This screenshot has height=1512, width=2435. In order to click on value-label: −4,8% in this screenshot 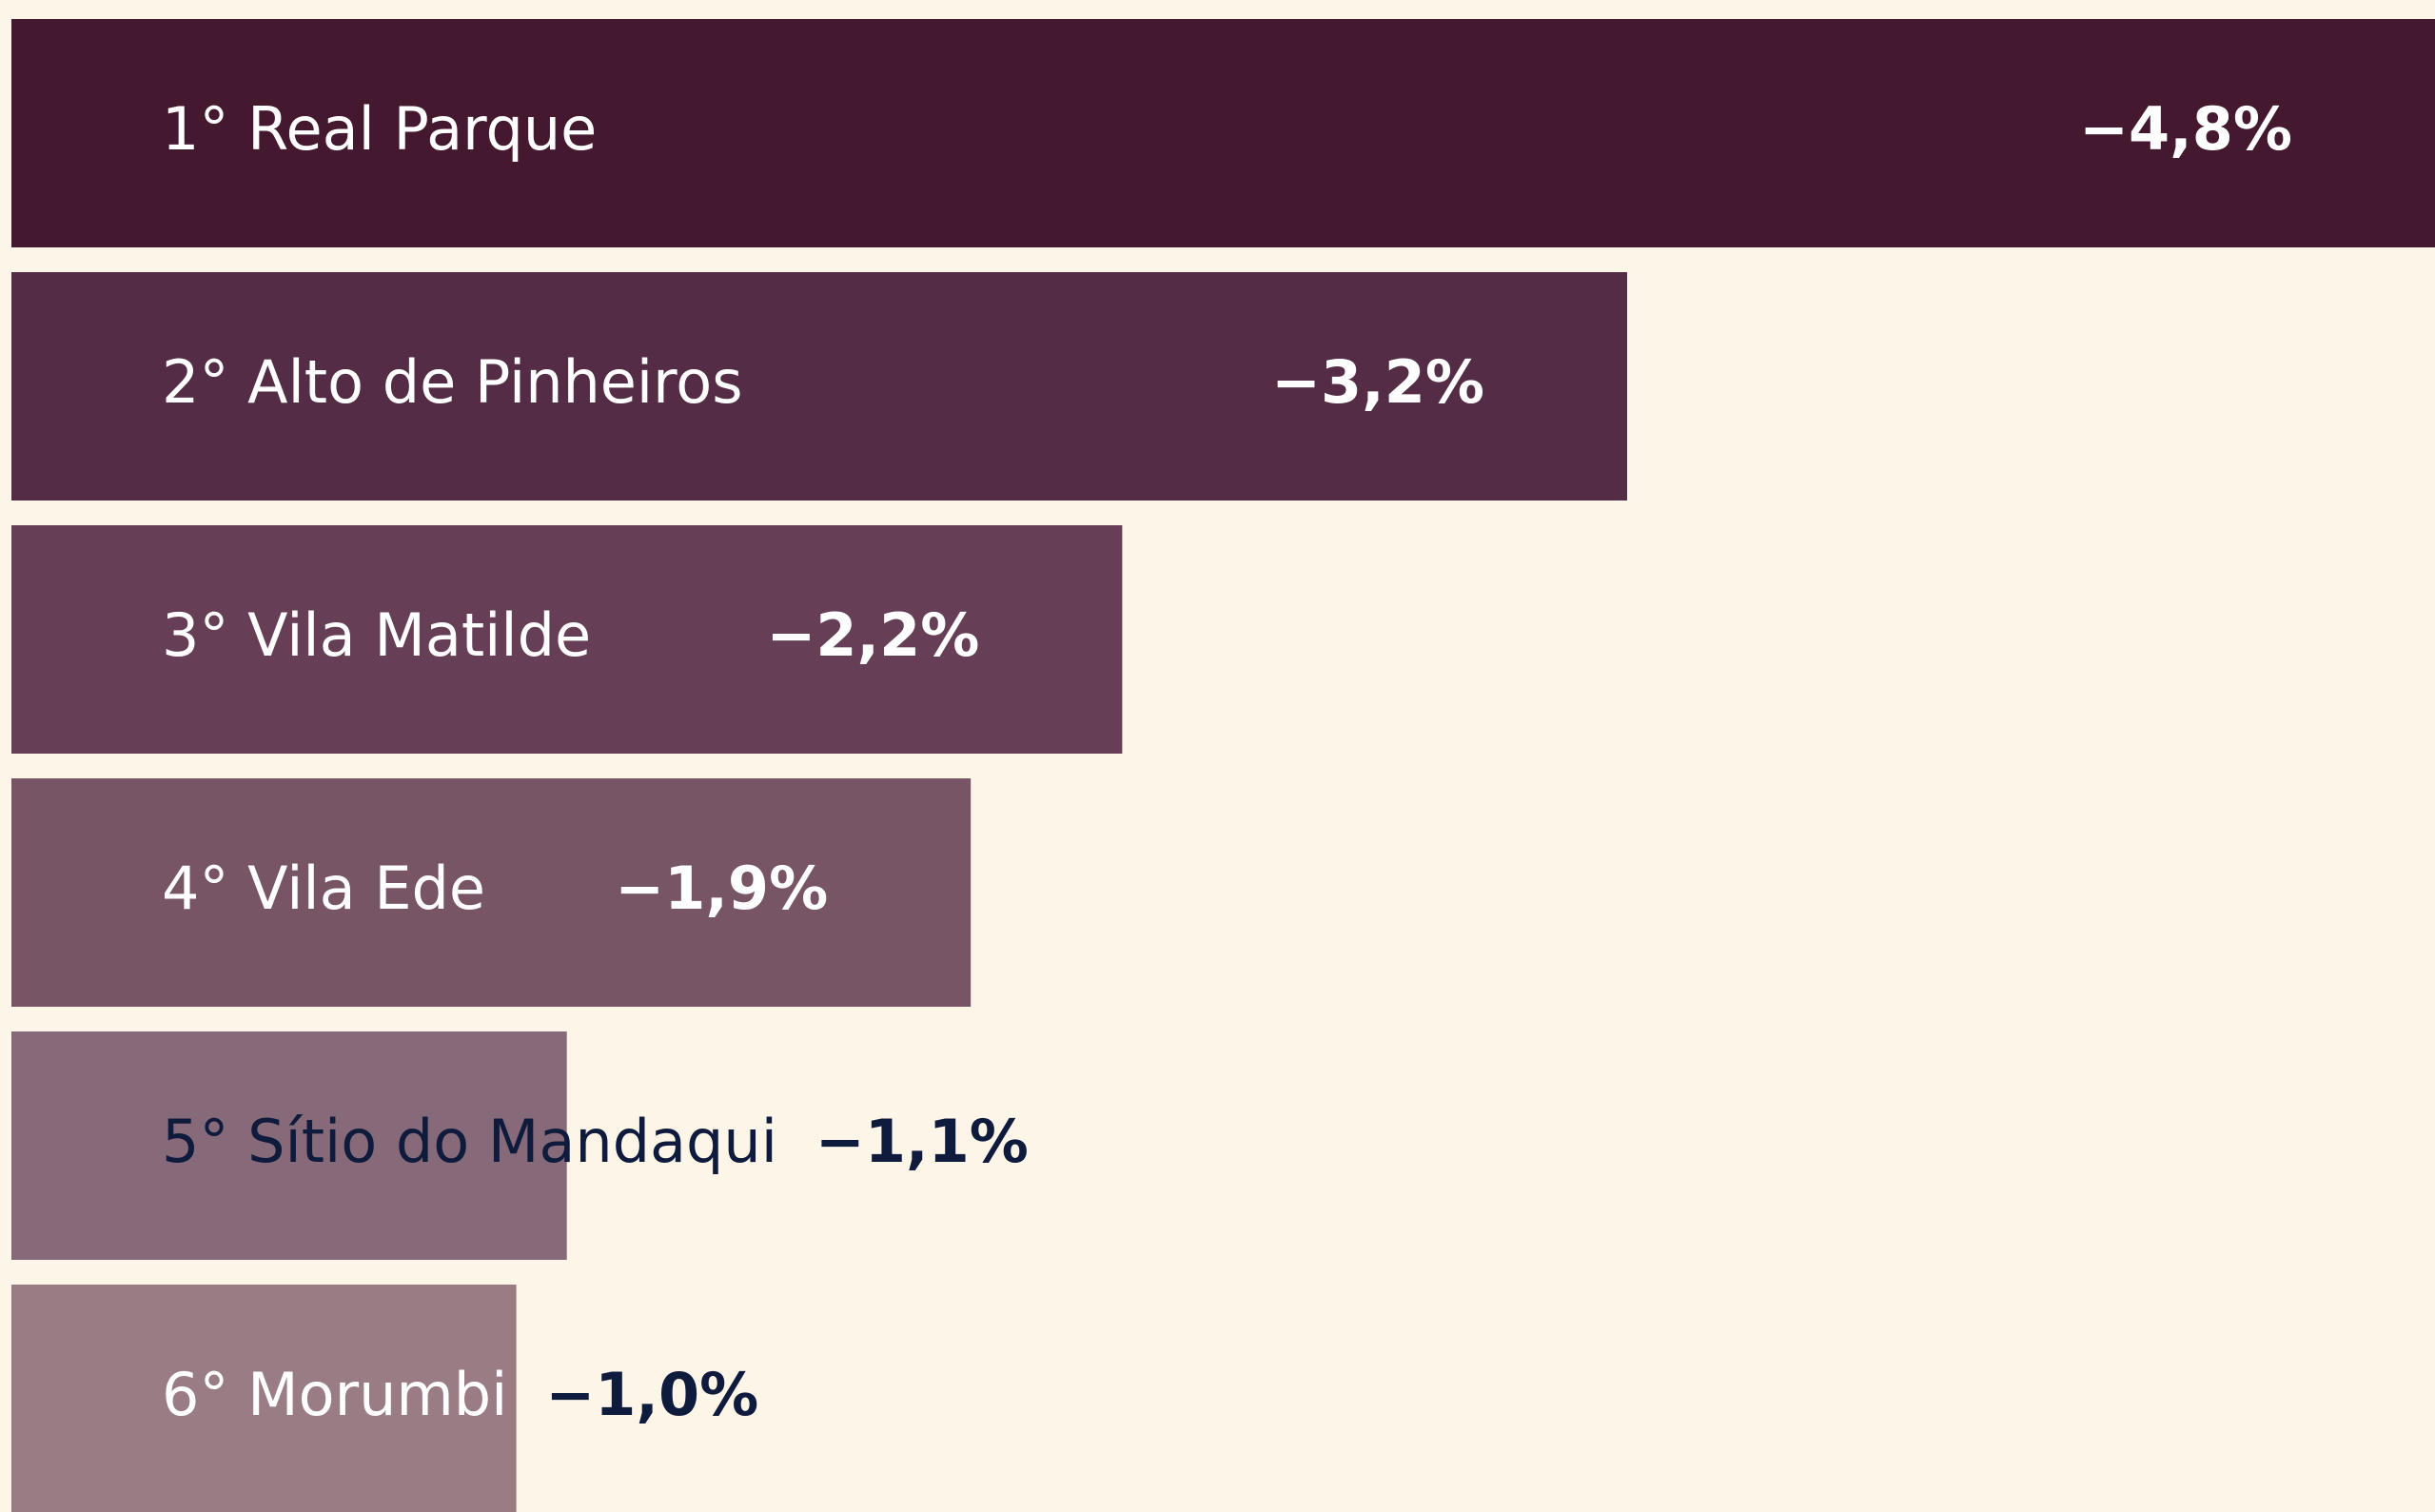, I will do `click(2185, 129)`.